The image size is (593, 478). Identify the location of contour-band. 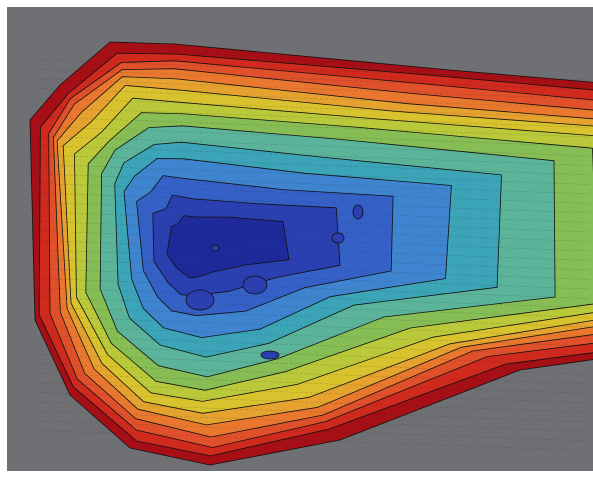
(228, 247).